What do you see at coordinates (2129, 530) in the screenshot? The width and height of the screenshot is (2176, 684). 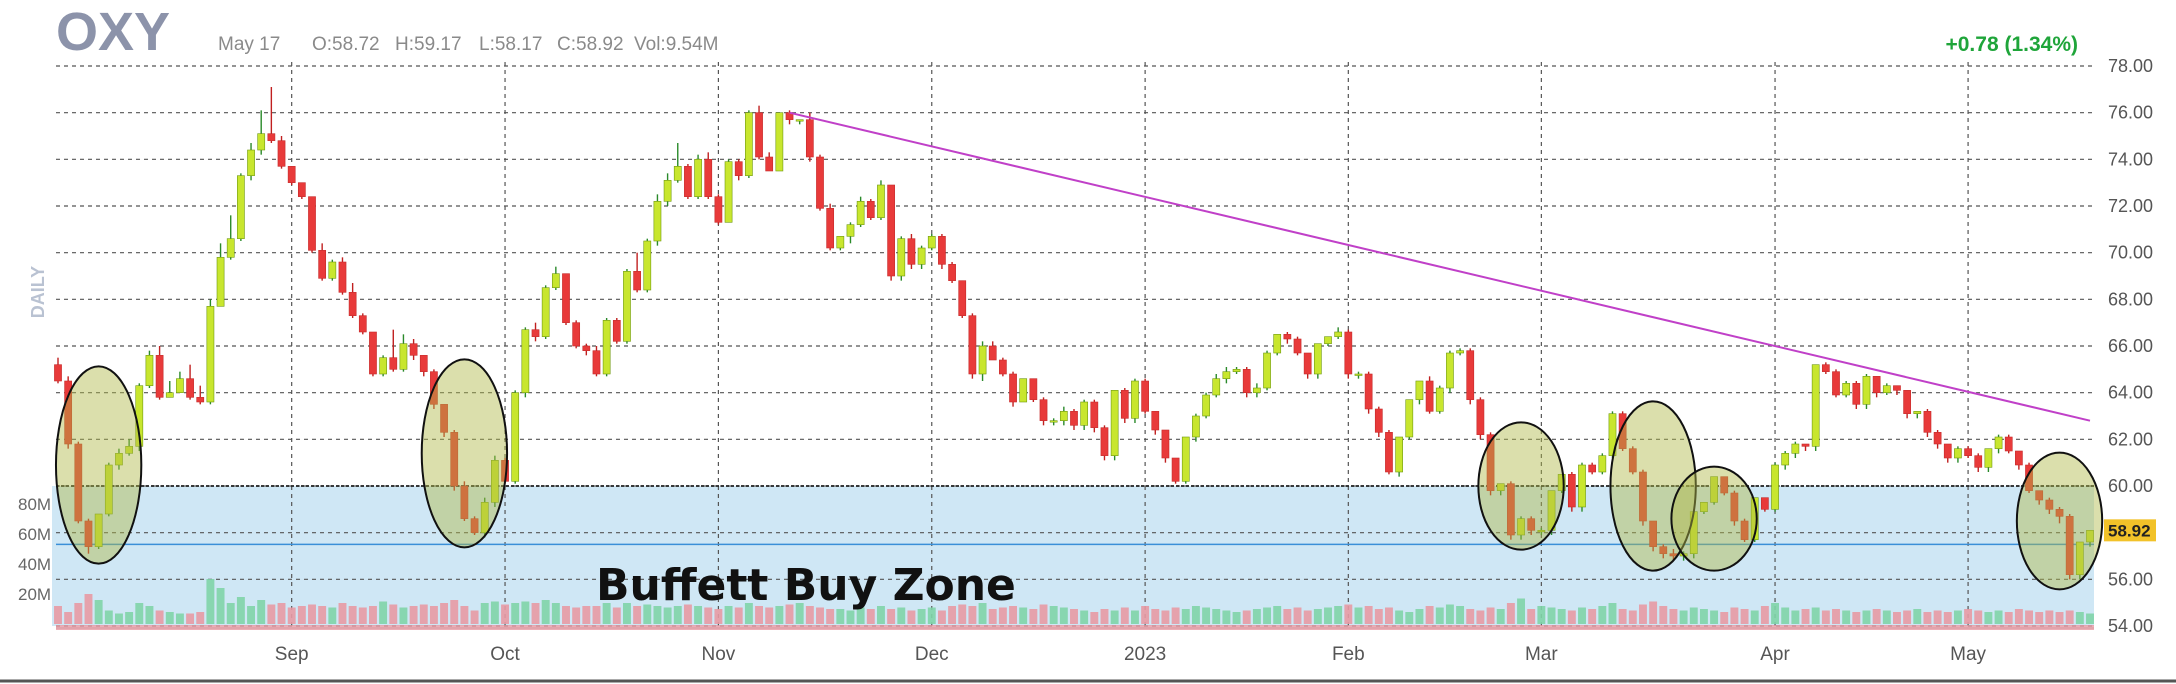 I see `last-price-label: 58.92` at bounding box center [2129, 530].